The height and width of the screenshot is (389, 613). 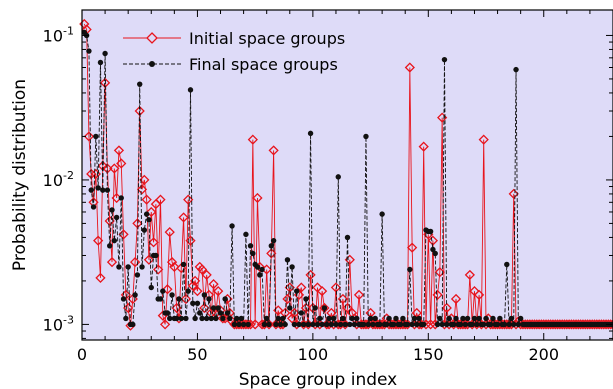 What do you see at coordinates (267, 38) in the screenshot?
I see `legend-label: Initial space groups` at bounding box center [267, 38].